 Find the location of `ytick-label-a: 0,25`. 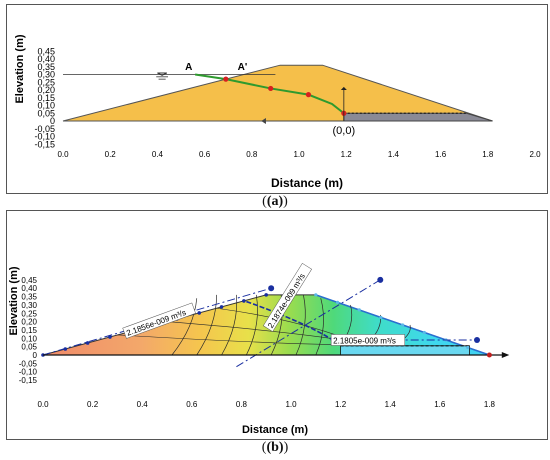

ytick-label-a: 0,25 is located at coordinates (46, 82).